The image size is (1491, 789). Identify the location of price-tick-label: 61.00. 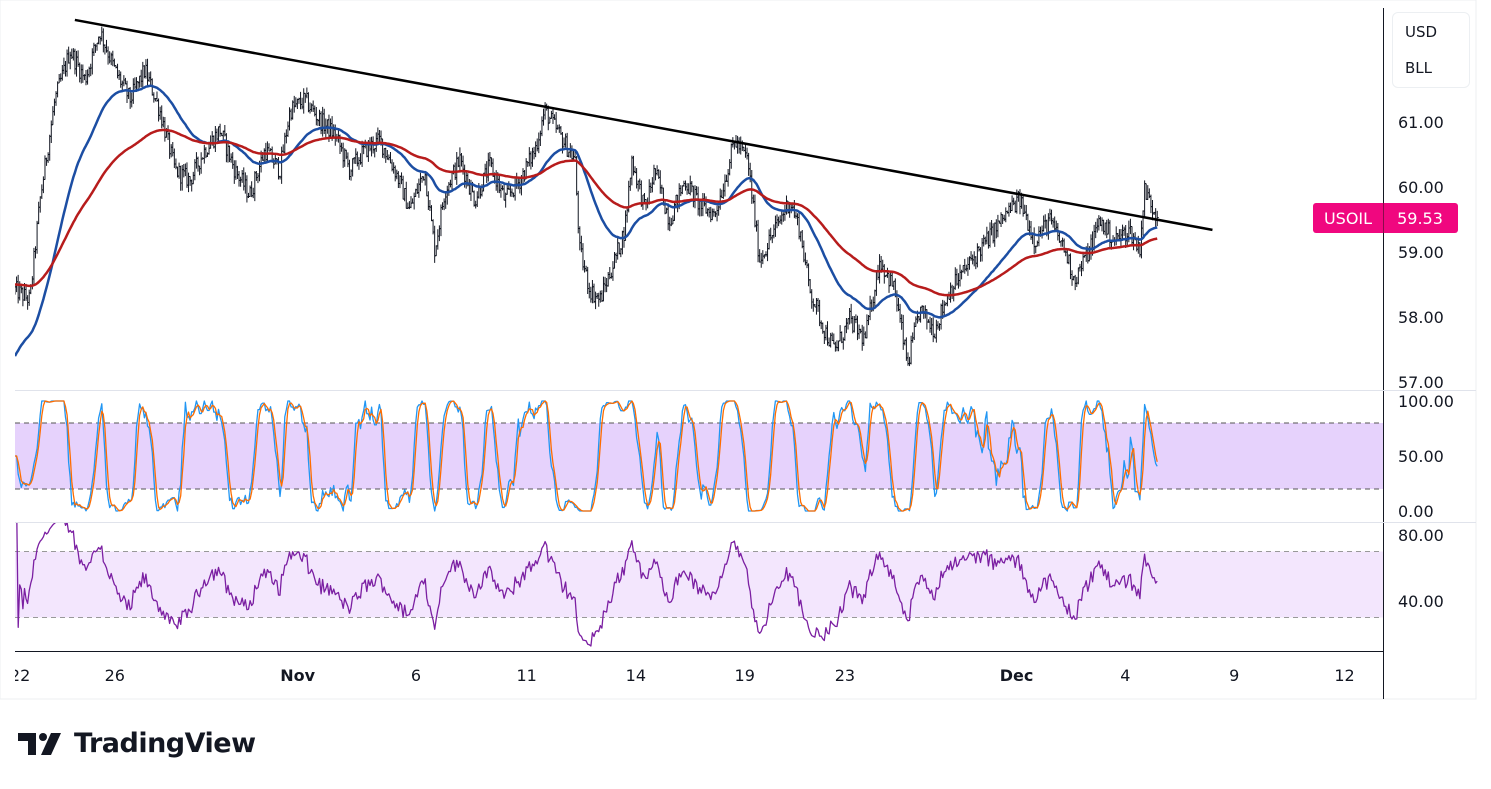
(1421, 122).